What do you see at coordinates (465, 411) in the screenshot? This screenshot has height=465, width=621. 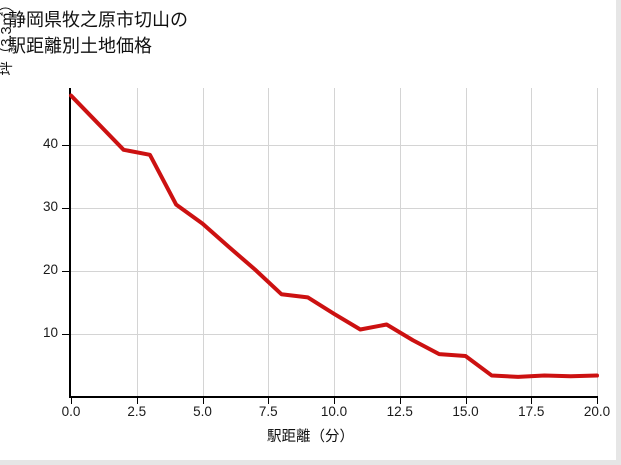 I see `x-axis-tick-label: 15.0` at bounding box center [465, 411].